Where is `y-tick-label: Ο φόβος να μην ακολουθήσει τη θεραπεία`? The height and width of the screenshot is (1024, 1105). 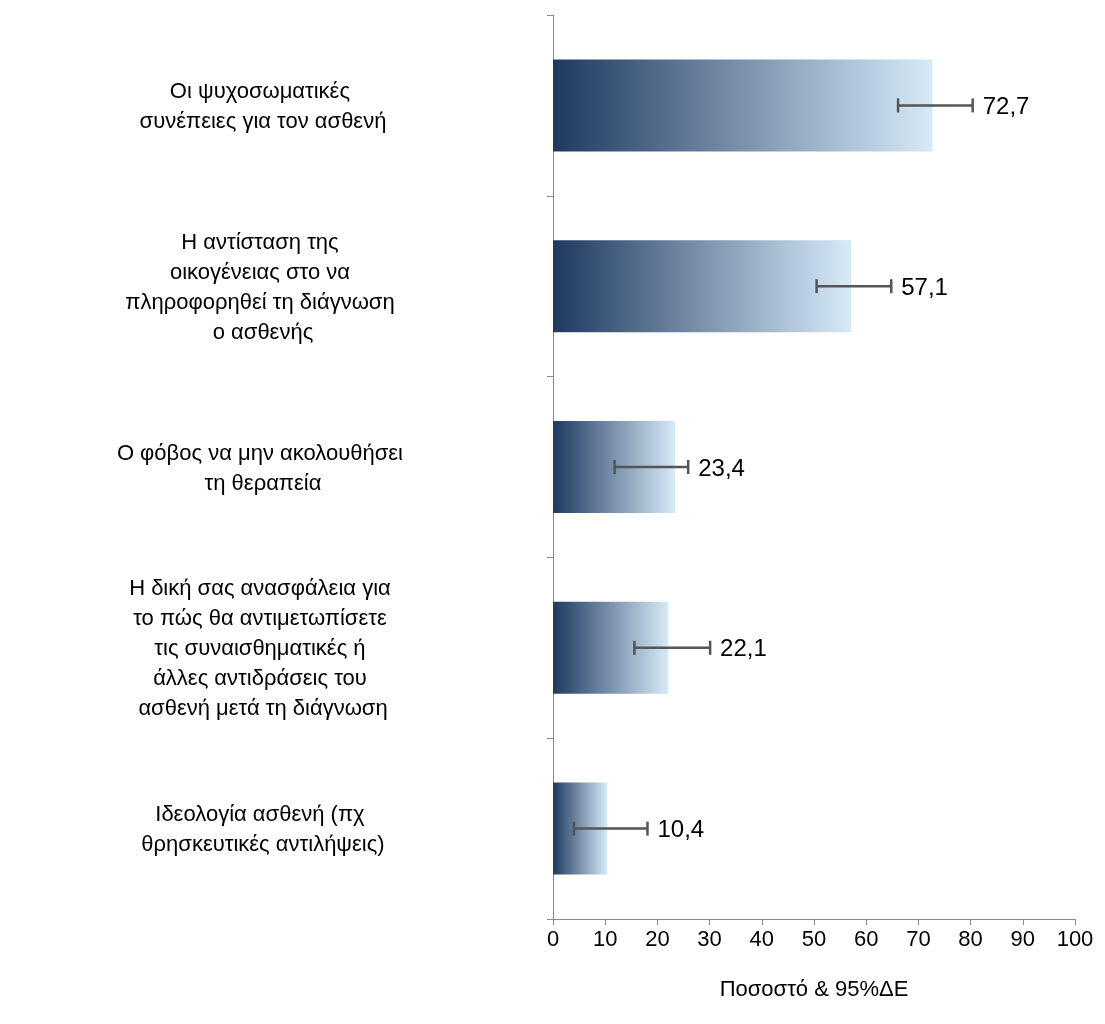 y-tick-label: Ο φόβος να μην ακολουθήσει τη θεραπεία is located at coordinates (263, 467).